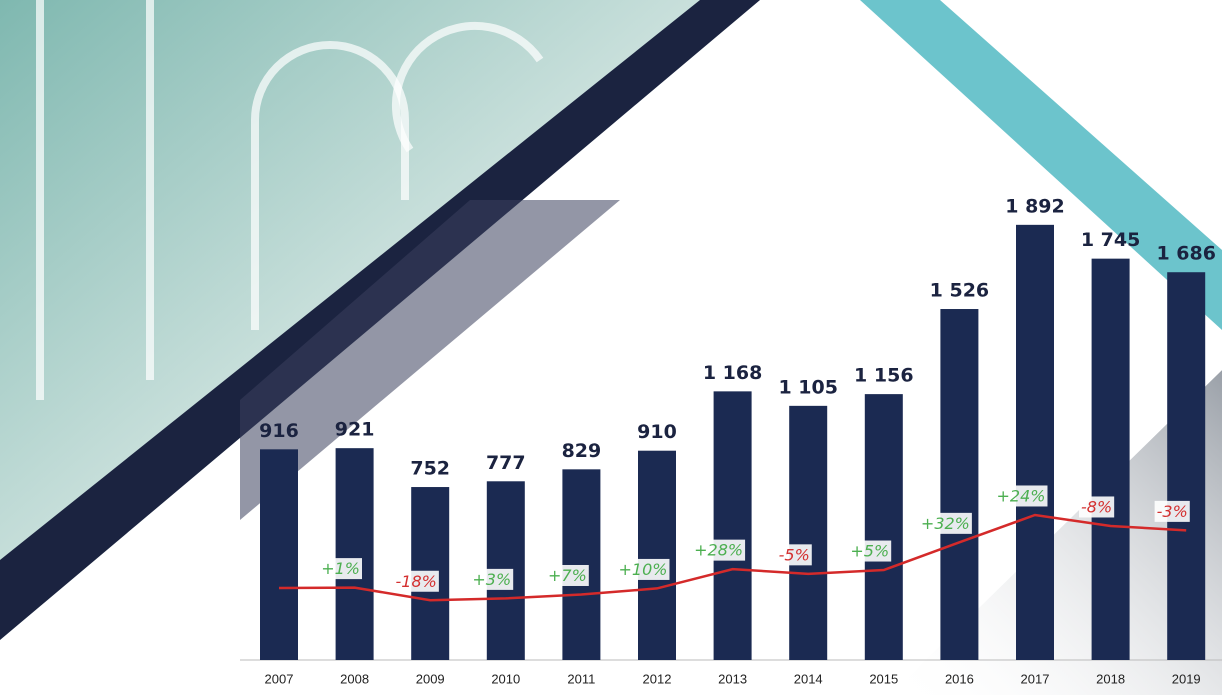 The width and height of the screenshot is (1222, 695). I want to click on change-text: +5%, so click(869, 551).